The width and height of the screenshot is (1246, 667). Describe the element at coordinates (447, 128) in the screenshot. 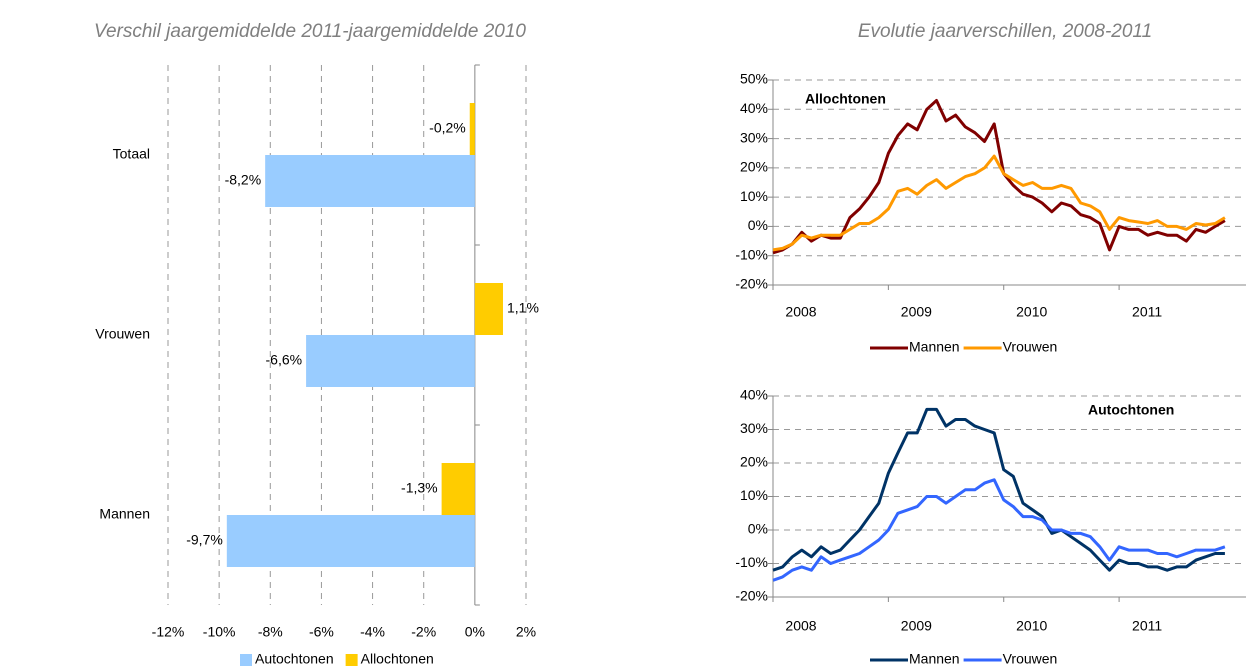

I see `value-label: -0,2%` at that location.